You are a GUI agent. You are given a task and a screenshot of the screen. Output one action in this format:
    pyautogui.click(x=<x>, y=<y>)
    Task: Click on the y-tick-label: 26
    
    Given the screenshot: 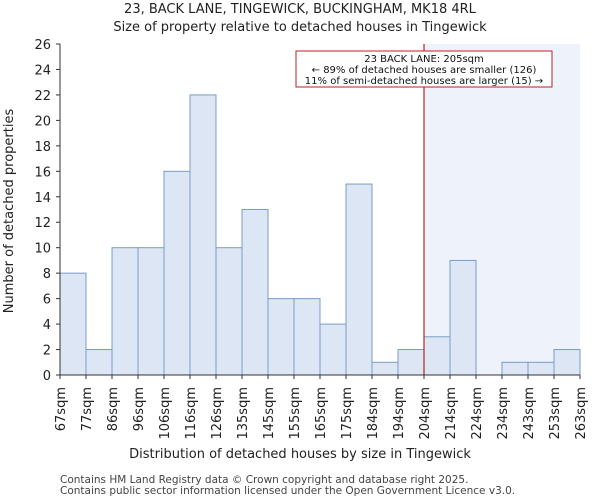 What is the action you would take?
    pyautogui.click(x=42, y=45)
    